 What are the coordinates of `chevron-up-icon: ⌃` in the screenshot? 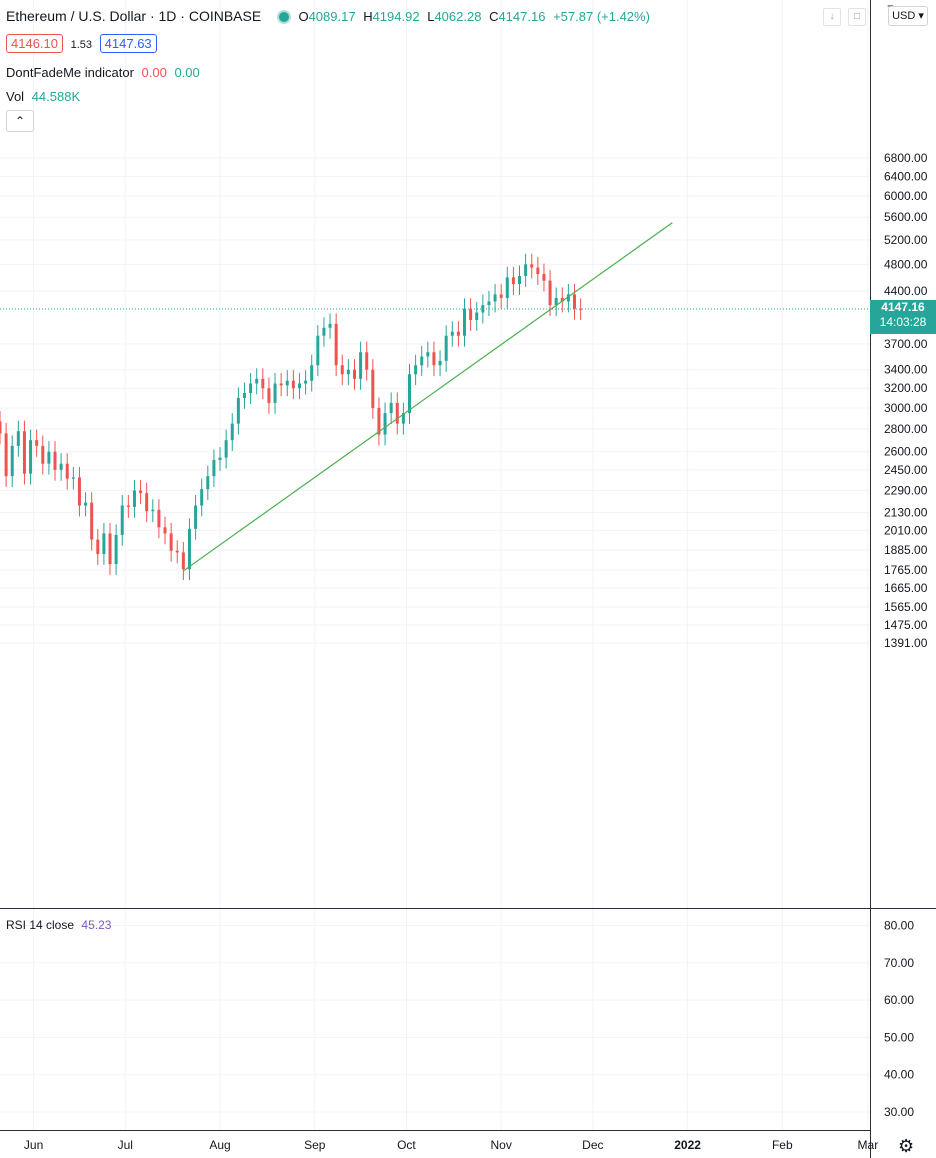 It's located at (20, 121).